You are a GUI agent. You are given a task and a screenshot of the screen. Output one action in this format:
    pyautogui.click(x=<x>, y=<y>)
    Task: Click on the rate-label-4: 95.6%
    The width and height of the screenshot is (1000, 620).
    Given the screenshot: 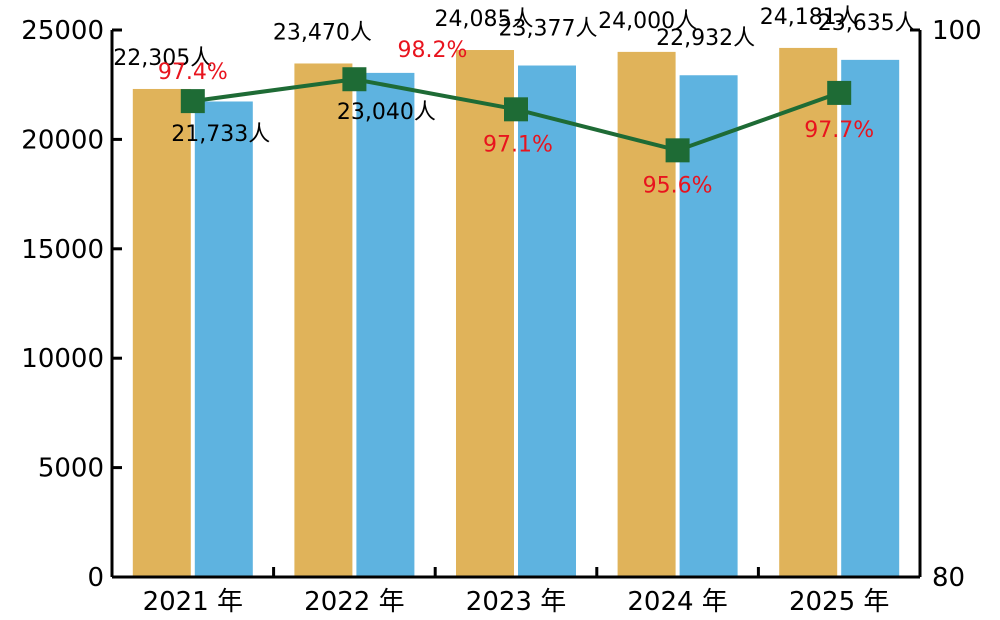 What is the action you would take?
    pyautogui.click(x=678, y=185)
    